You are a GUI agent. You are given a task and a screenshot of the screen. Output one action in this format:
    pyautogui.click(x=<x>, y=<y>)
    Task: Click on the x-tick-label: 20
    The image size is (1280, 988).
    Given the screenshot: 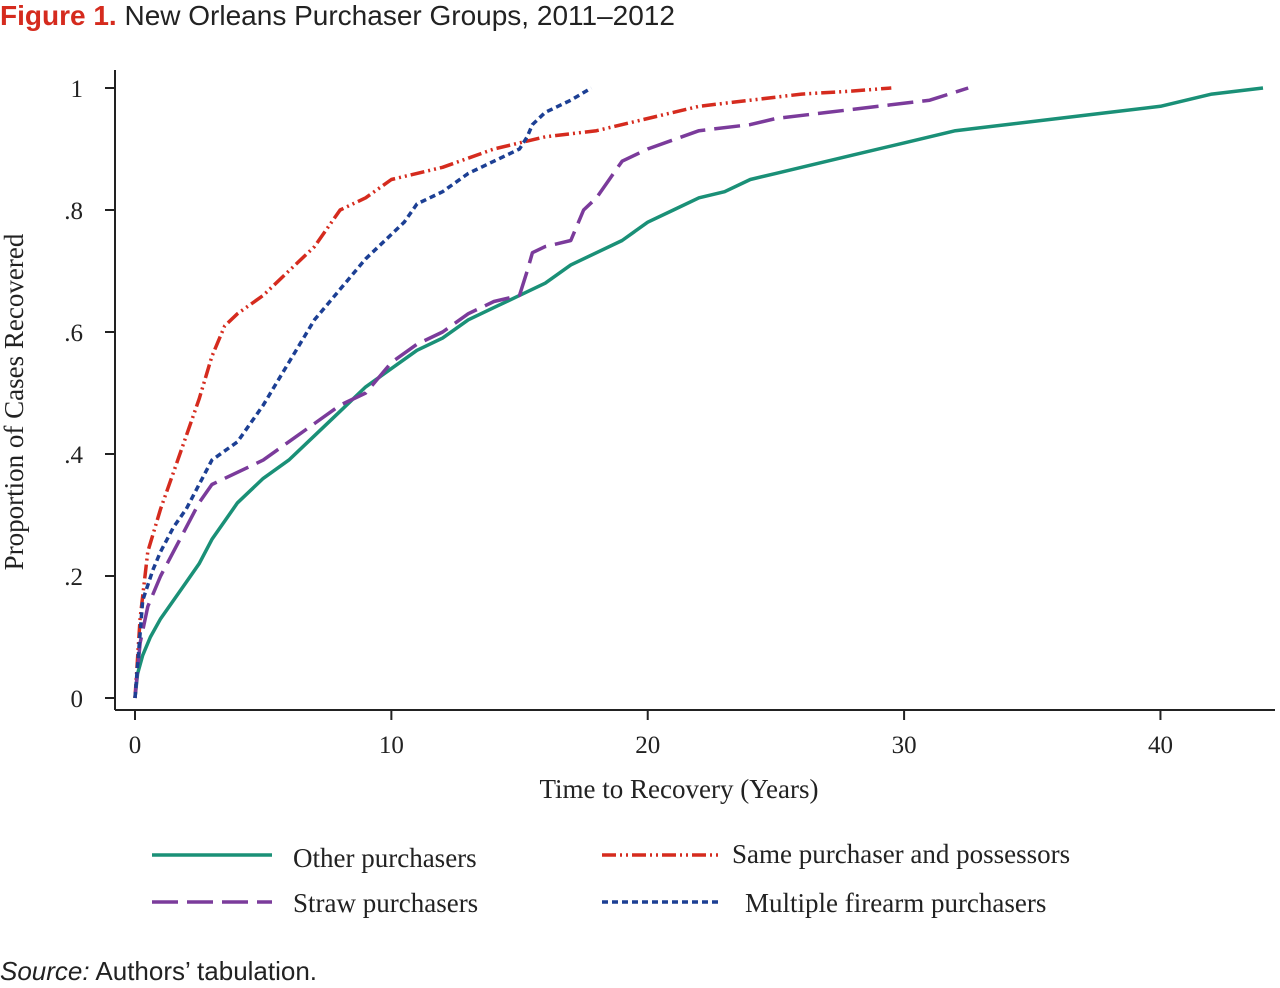 What is the action you would take?
    pyautogui.click(x=647, y=745)
    